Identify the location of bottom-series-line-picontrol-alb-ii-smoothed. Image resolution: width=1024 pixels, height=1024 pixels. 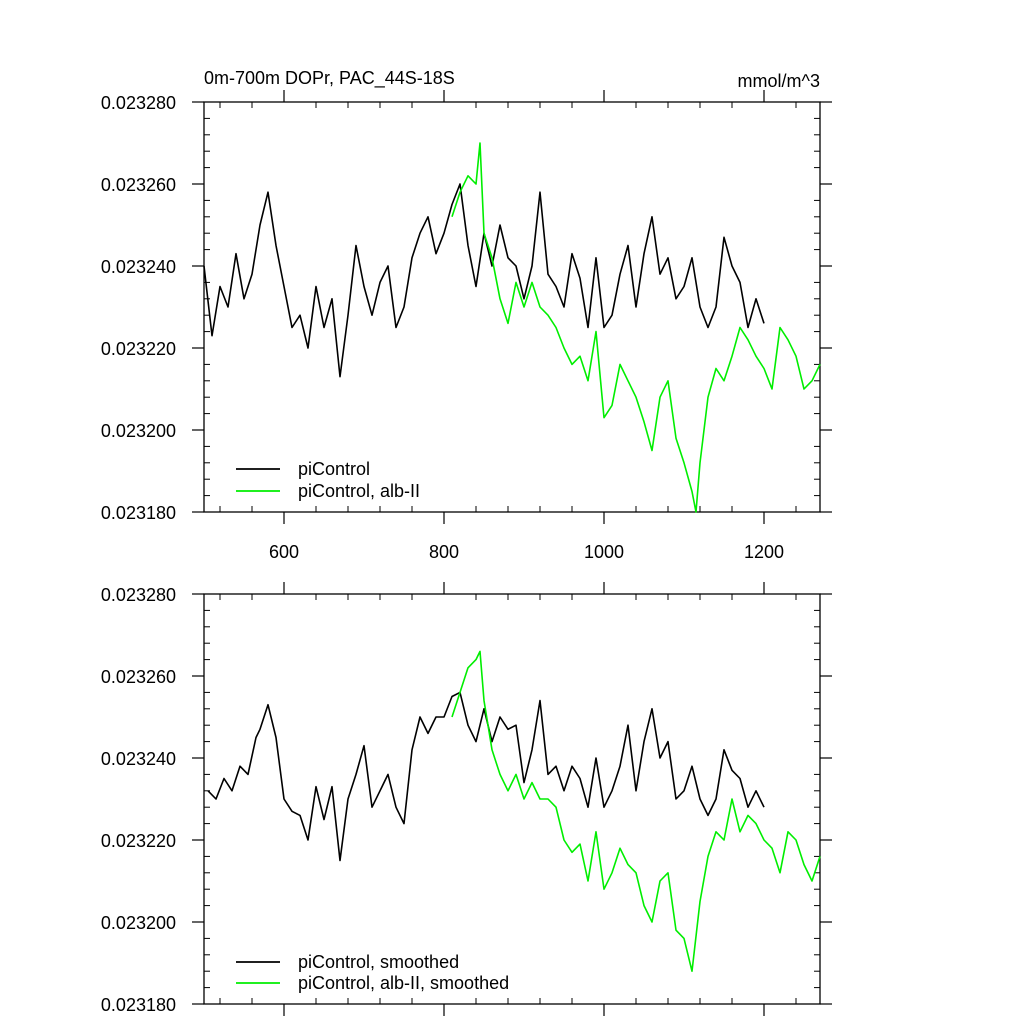
(636, 811).